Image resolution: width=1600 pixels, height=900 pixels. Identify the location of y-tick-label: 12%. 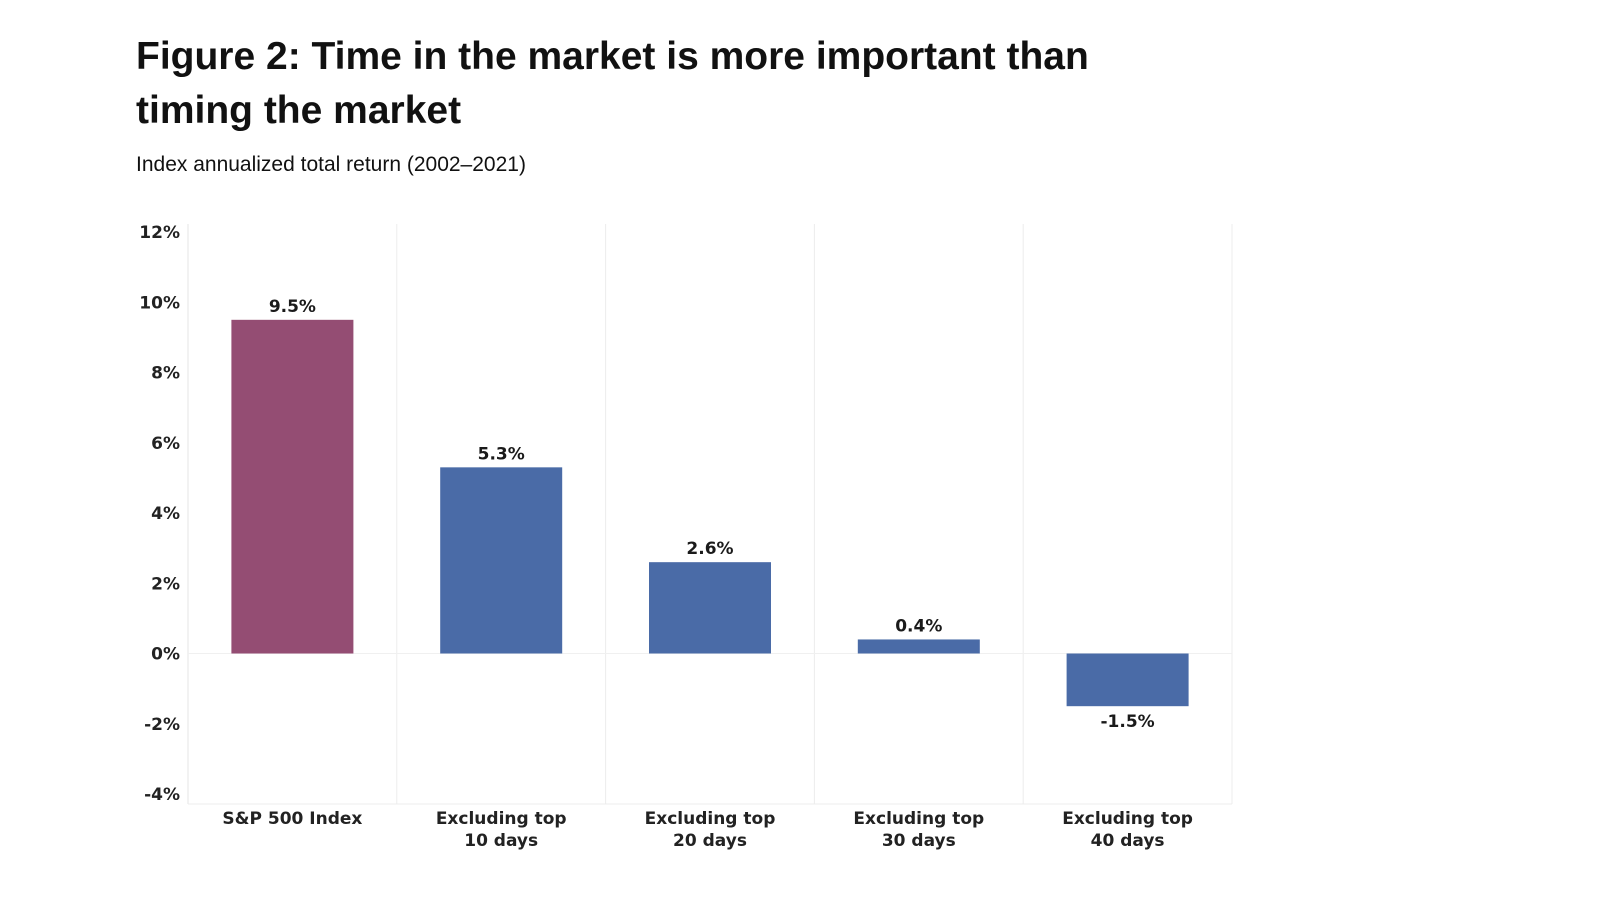
(159, 233).